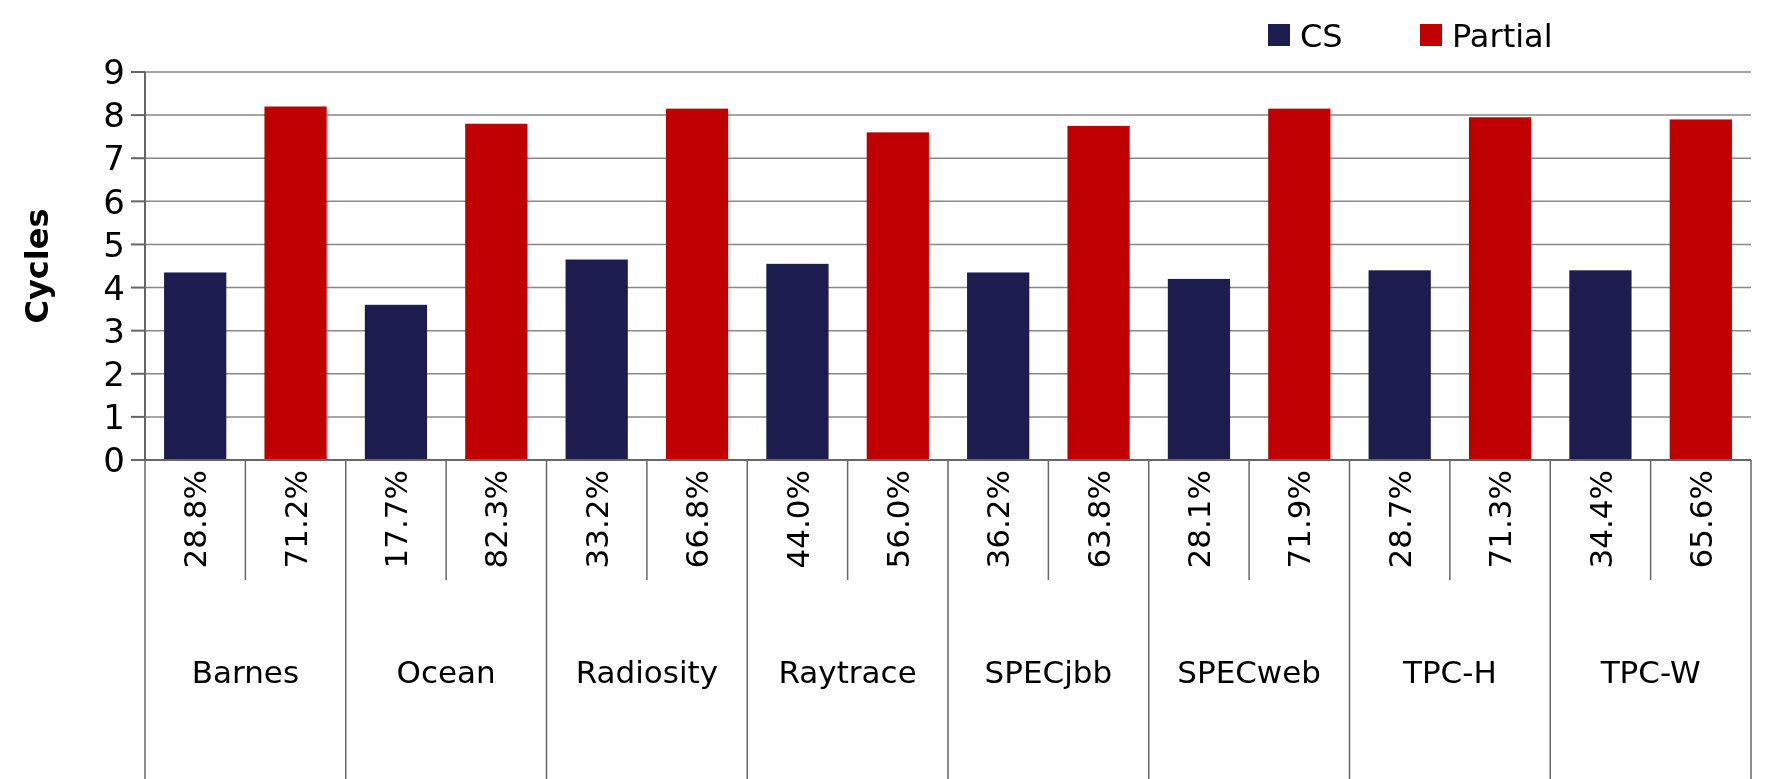 The image size is (1774, 779). What do you see at coordinates (114, 287) in the screenshot?
I see `y-tick-label: 4` at bounding box center [114, 287].